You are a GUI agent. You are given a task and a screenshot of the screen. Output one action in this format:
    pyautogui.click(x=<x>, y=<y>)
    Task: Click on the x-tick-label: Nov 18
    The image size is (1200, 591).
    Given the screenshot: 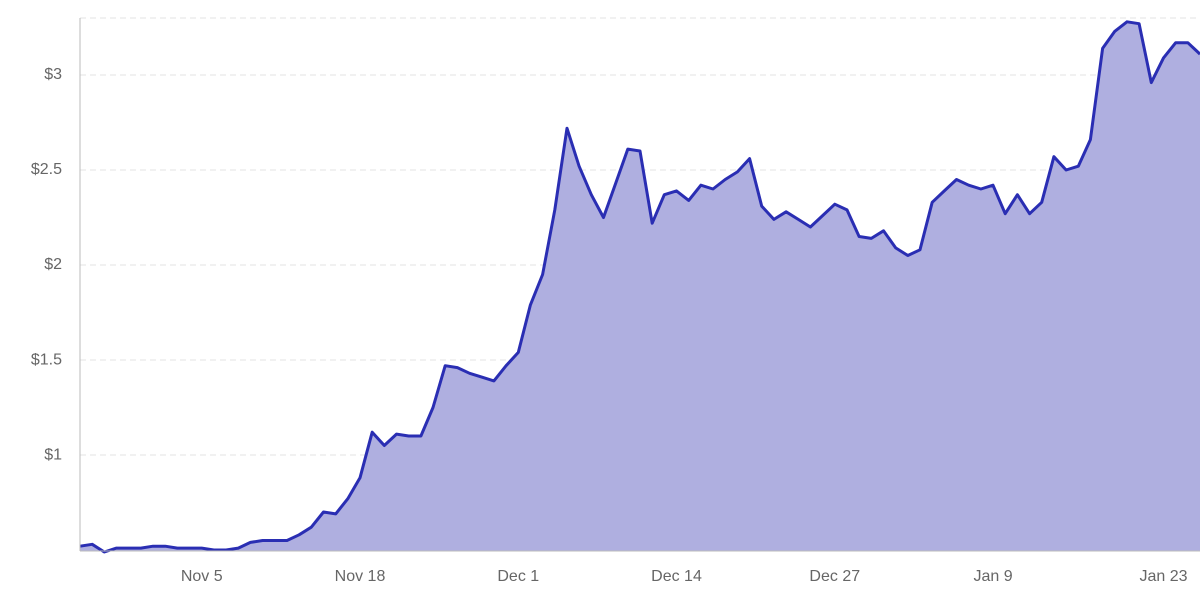 What is the action you would take?
    pyautogui.click(x=360, y=576)
    